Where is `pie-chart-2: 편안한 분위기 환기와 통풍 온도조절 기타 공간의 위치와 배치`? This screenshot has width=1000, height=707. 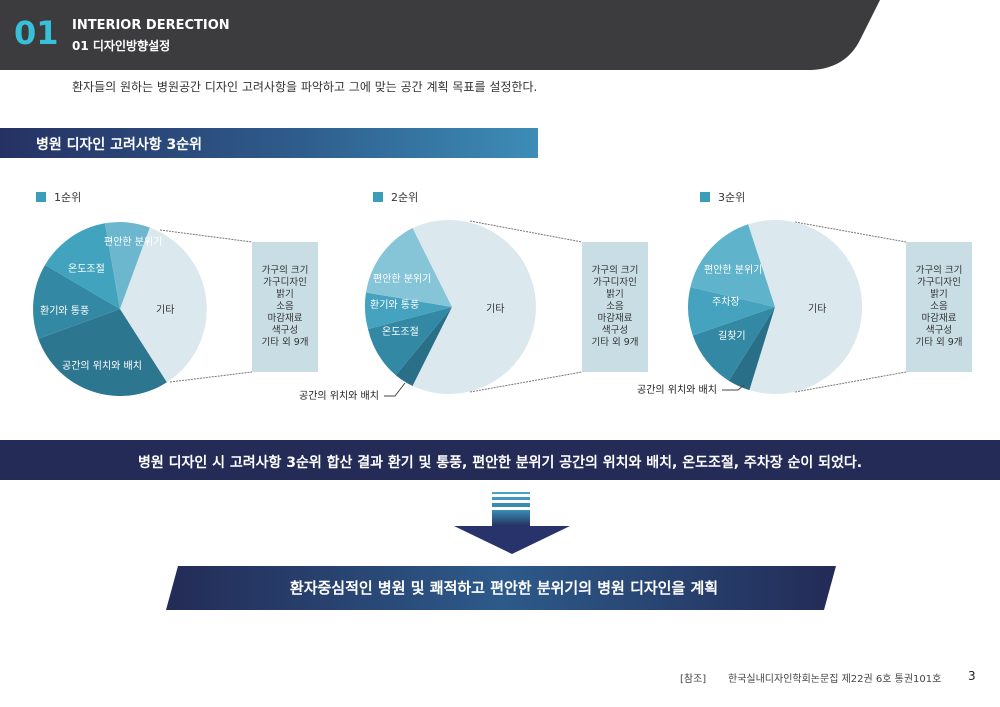
pie-chart-2: 편안한 분위기 환기와 통풍 온도조절 기타 공간의 위치와 배치 is located at coordinates (441, 310).